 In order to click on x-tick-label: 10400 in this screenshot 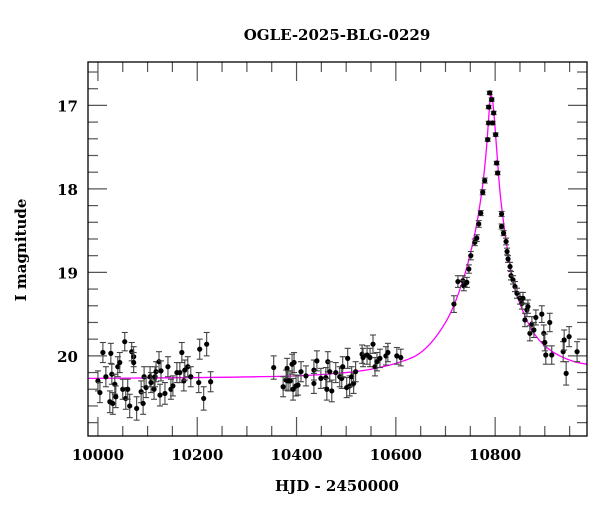, I will do `click(296, 455)`.